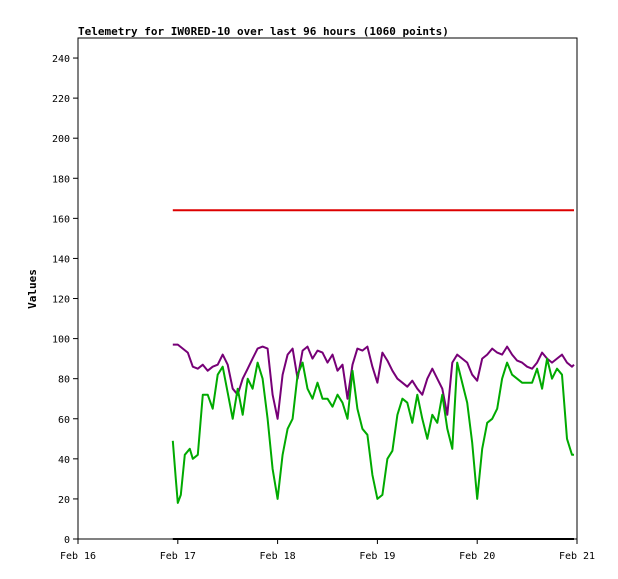  Describe the element at coordinates (61, 219) in the screenshot. I see `y-tick-label: 160` at that location.